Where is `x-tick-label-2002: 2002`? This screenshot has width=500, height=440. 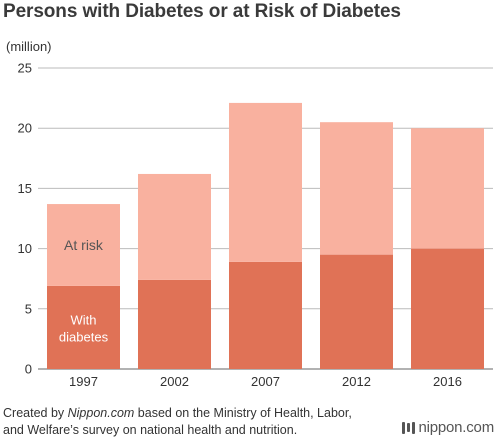 x-tick-label-2002: 2002 is located at coordinates (174, 381).